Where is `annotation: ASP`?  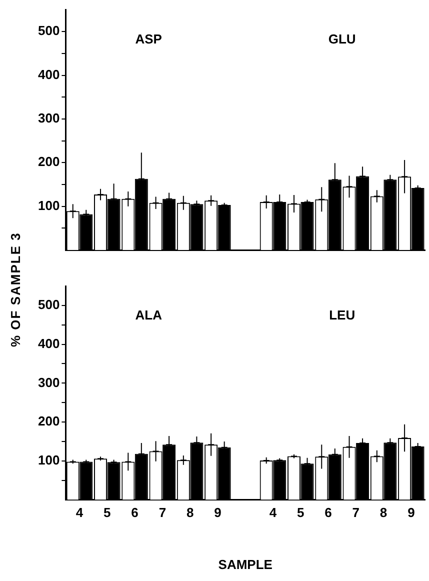
annotation: ASP is located at coordinates (148, 38).